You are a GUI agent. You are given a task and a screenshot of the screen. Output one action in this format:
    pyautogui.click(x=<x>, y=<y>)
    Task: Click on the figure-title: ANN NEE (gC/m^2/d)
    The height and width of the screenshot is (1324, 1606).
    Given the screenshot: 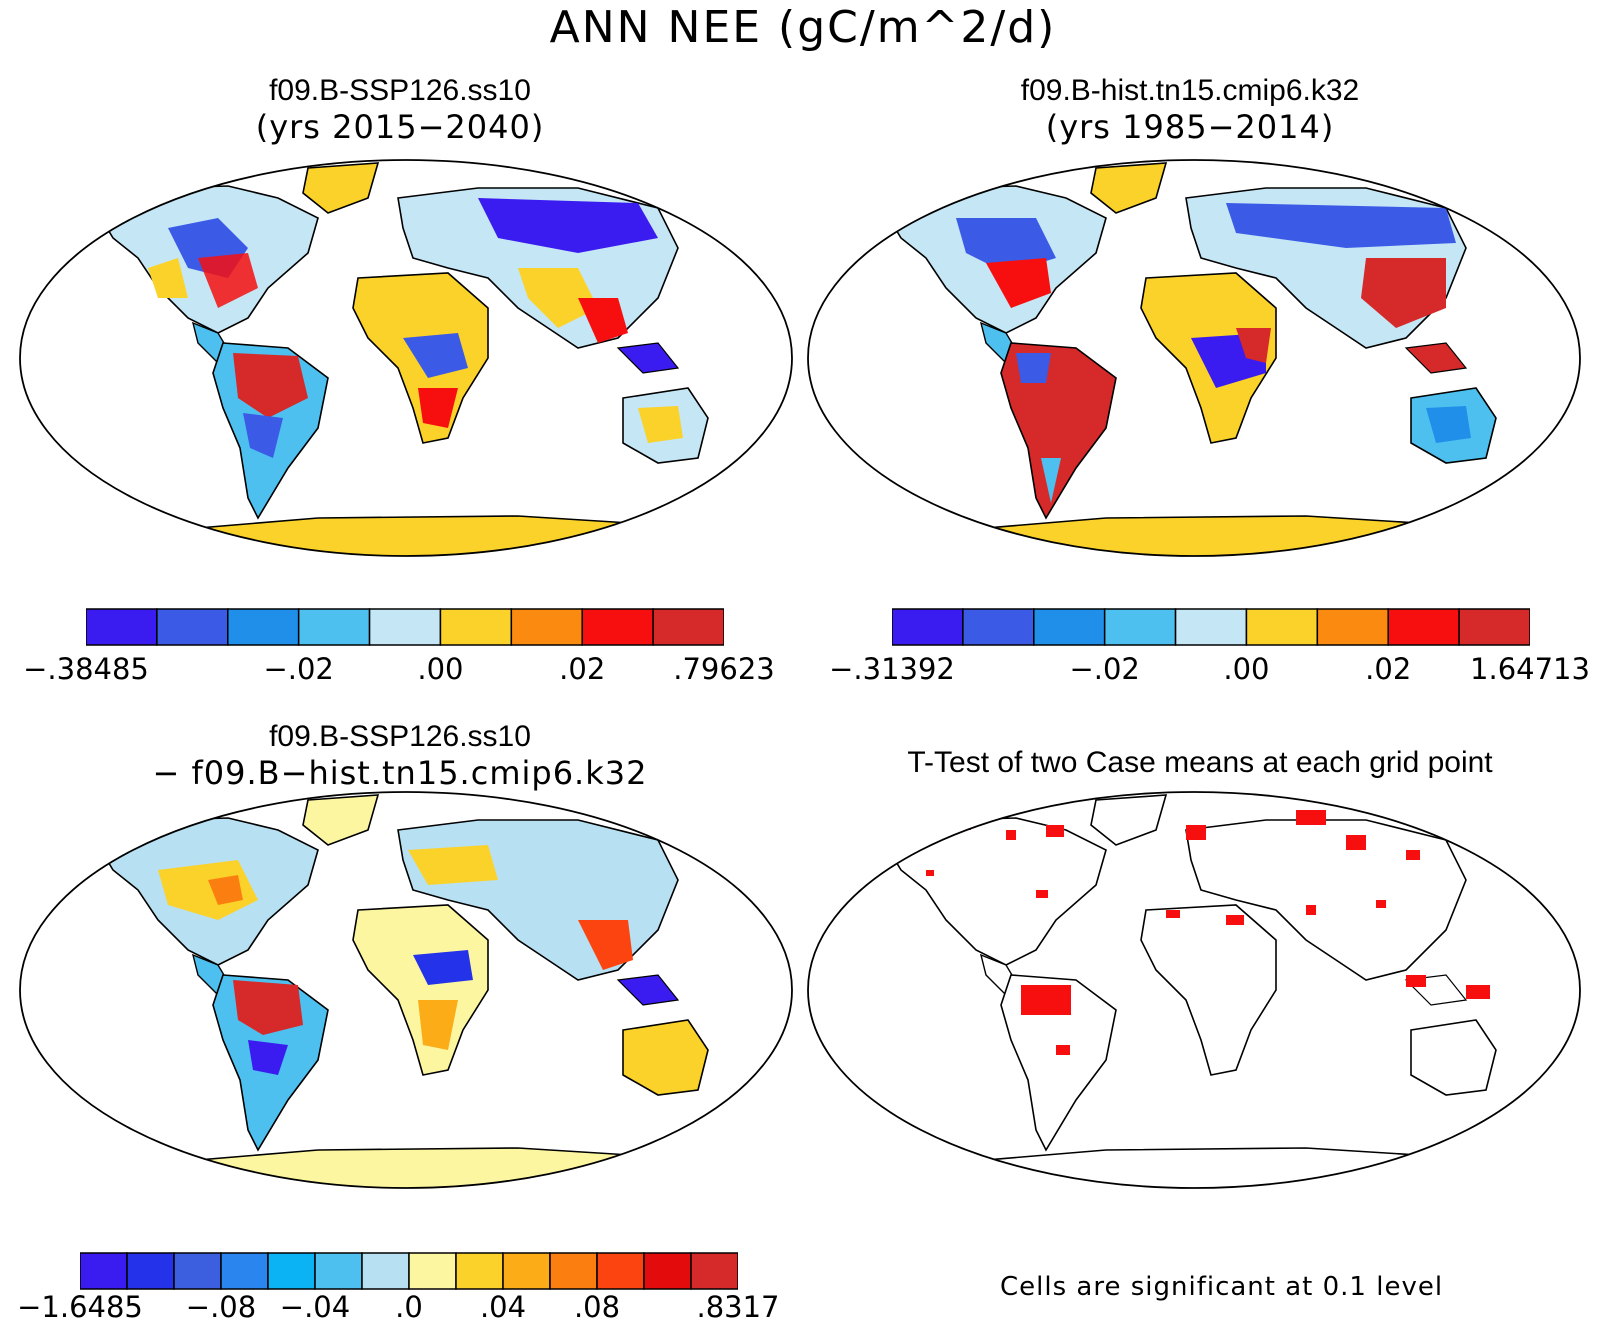 What is the action you would take?
    pyautogui.click(x=803, y=27)
    